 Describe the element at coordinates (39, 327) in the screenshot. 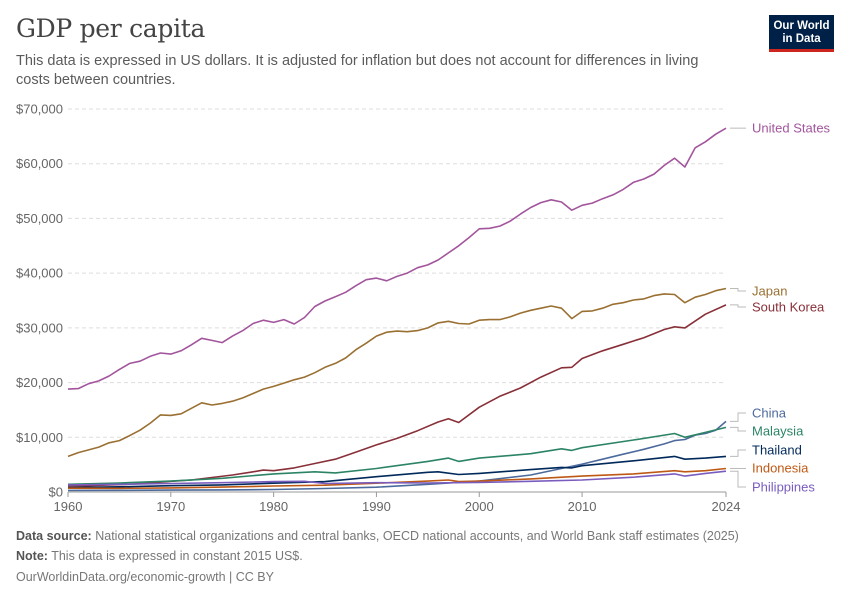

I see `y-tick-label: $30,000` at that location.